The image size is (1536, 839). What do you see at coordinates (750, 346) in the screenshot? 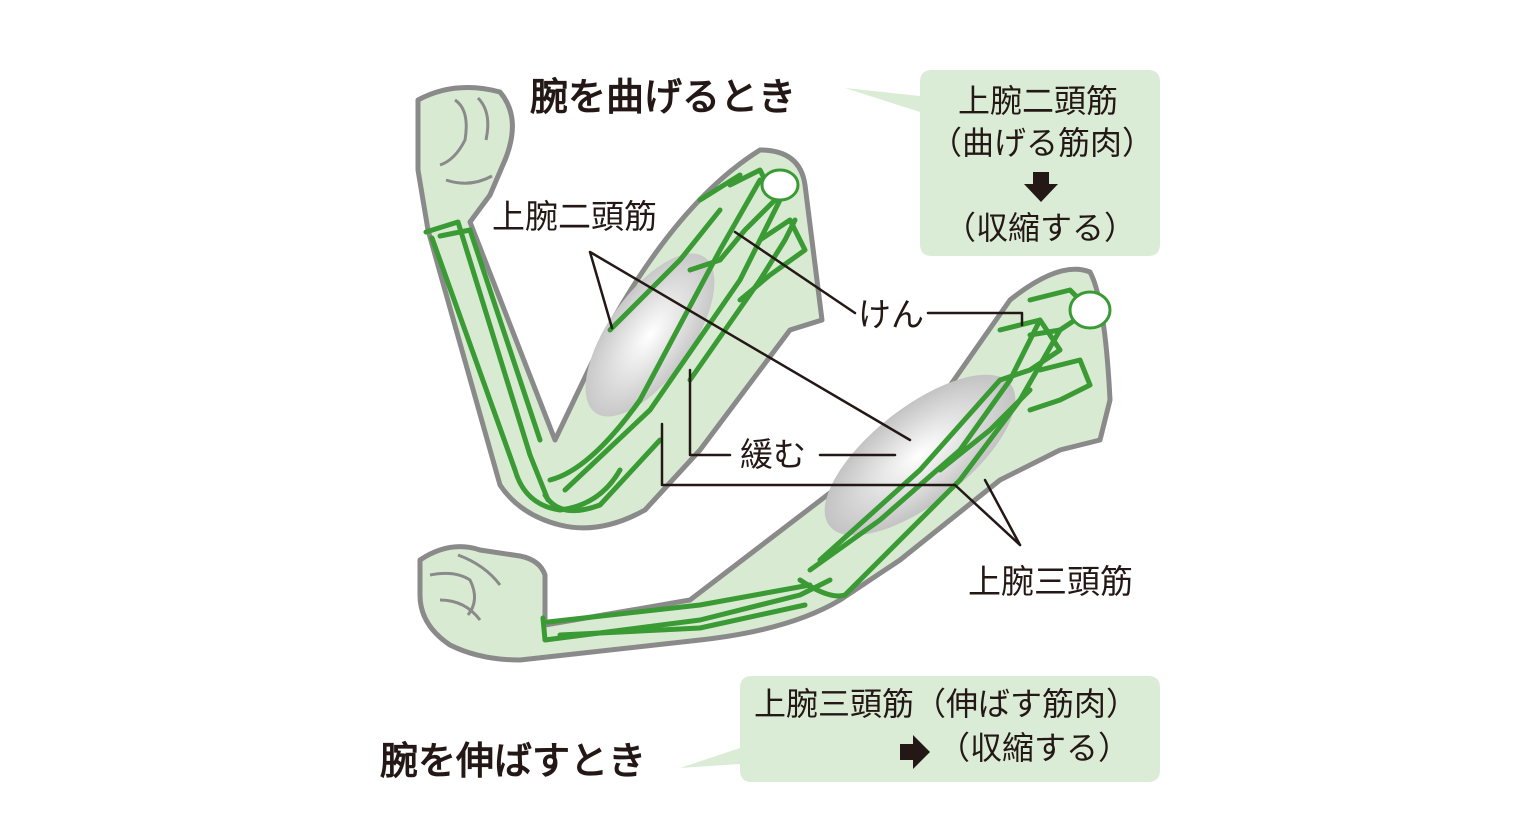
I see `biceps-leader-line` at bounding box center [750, 346].